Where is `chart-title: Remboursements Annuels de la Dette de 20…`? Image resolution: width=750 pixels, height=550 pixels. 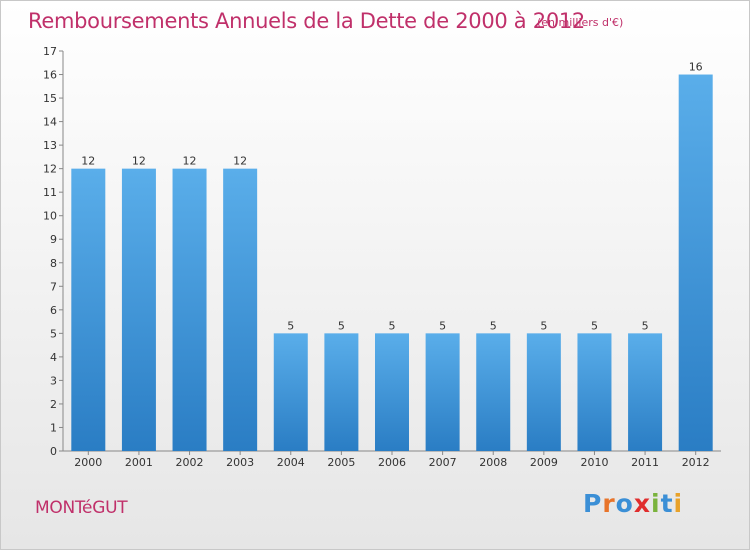 chart-title: Remboursements Annuels de la Dette de 20… is located at coordinates (306, 21).